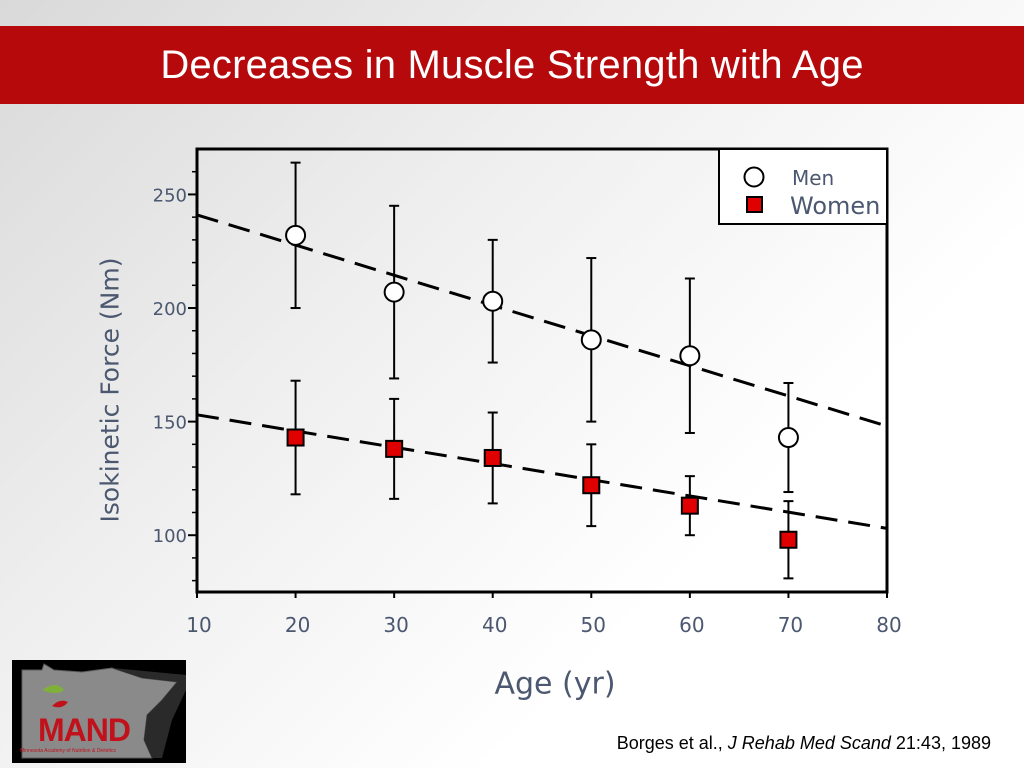  Describe the element at coordinates (103, 711) in the screenshot. I see `minnesota-map-icon` at that location.